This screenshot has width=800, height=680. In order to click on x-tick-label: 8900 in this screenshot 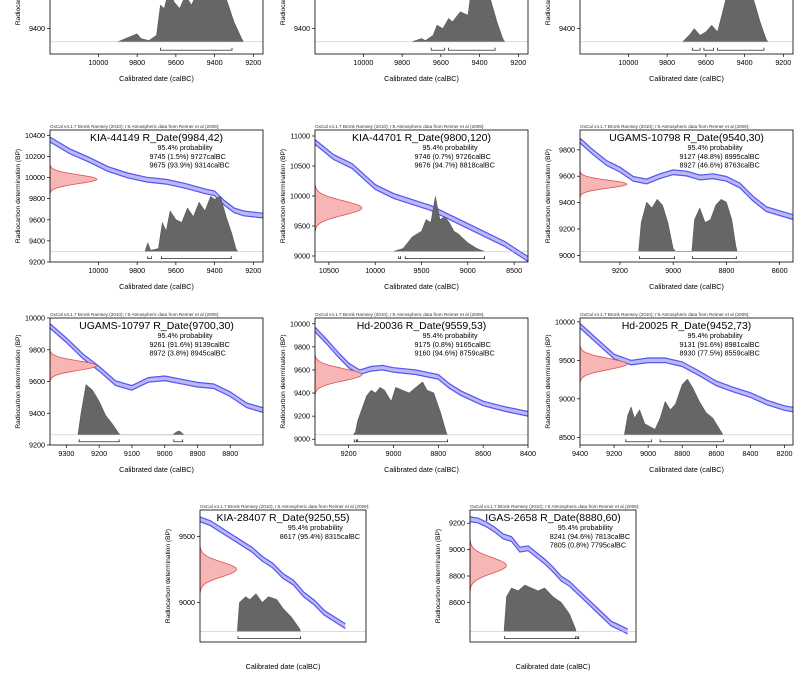, I will do `click(197, 453)`.